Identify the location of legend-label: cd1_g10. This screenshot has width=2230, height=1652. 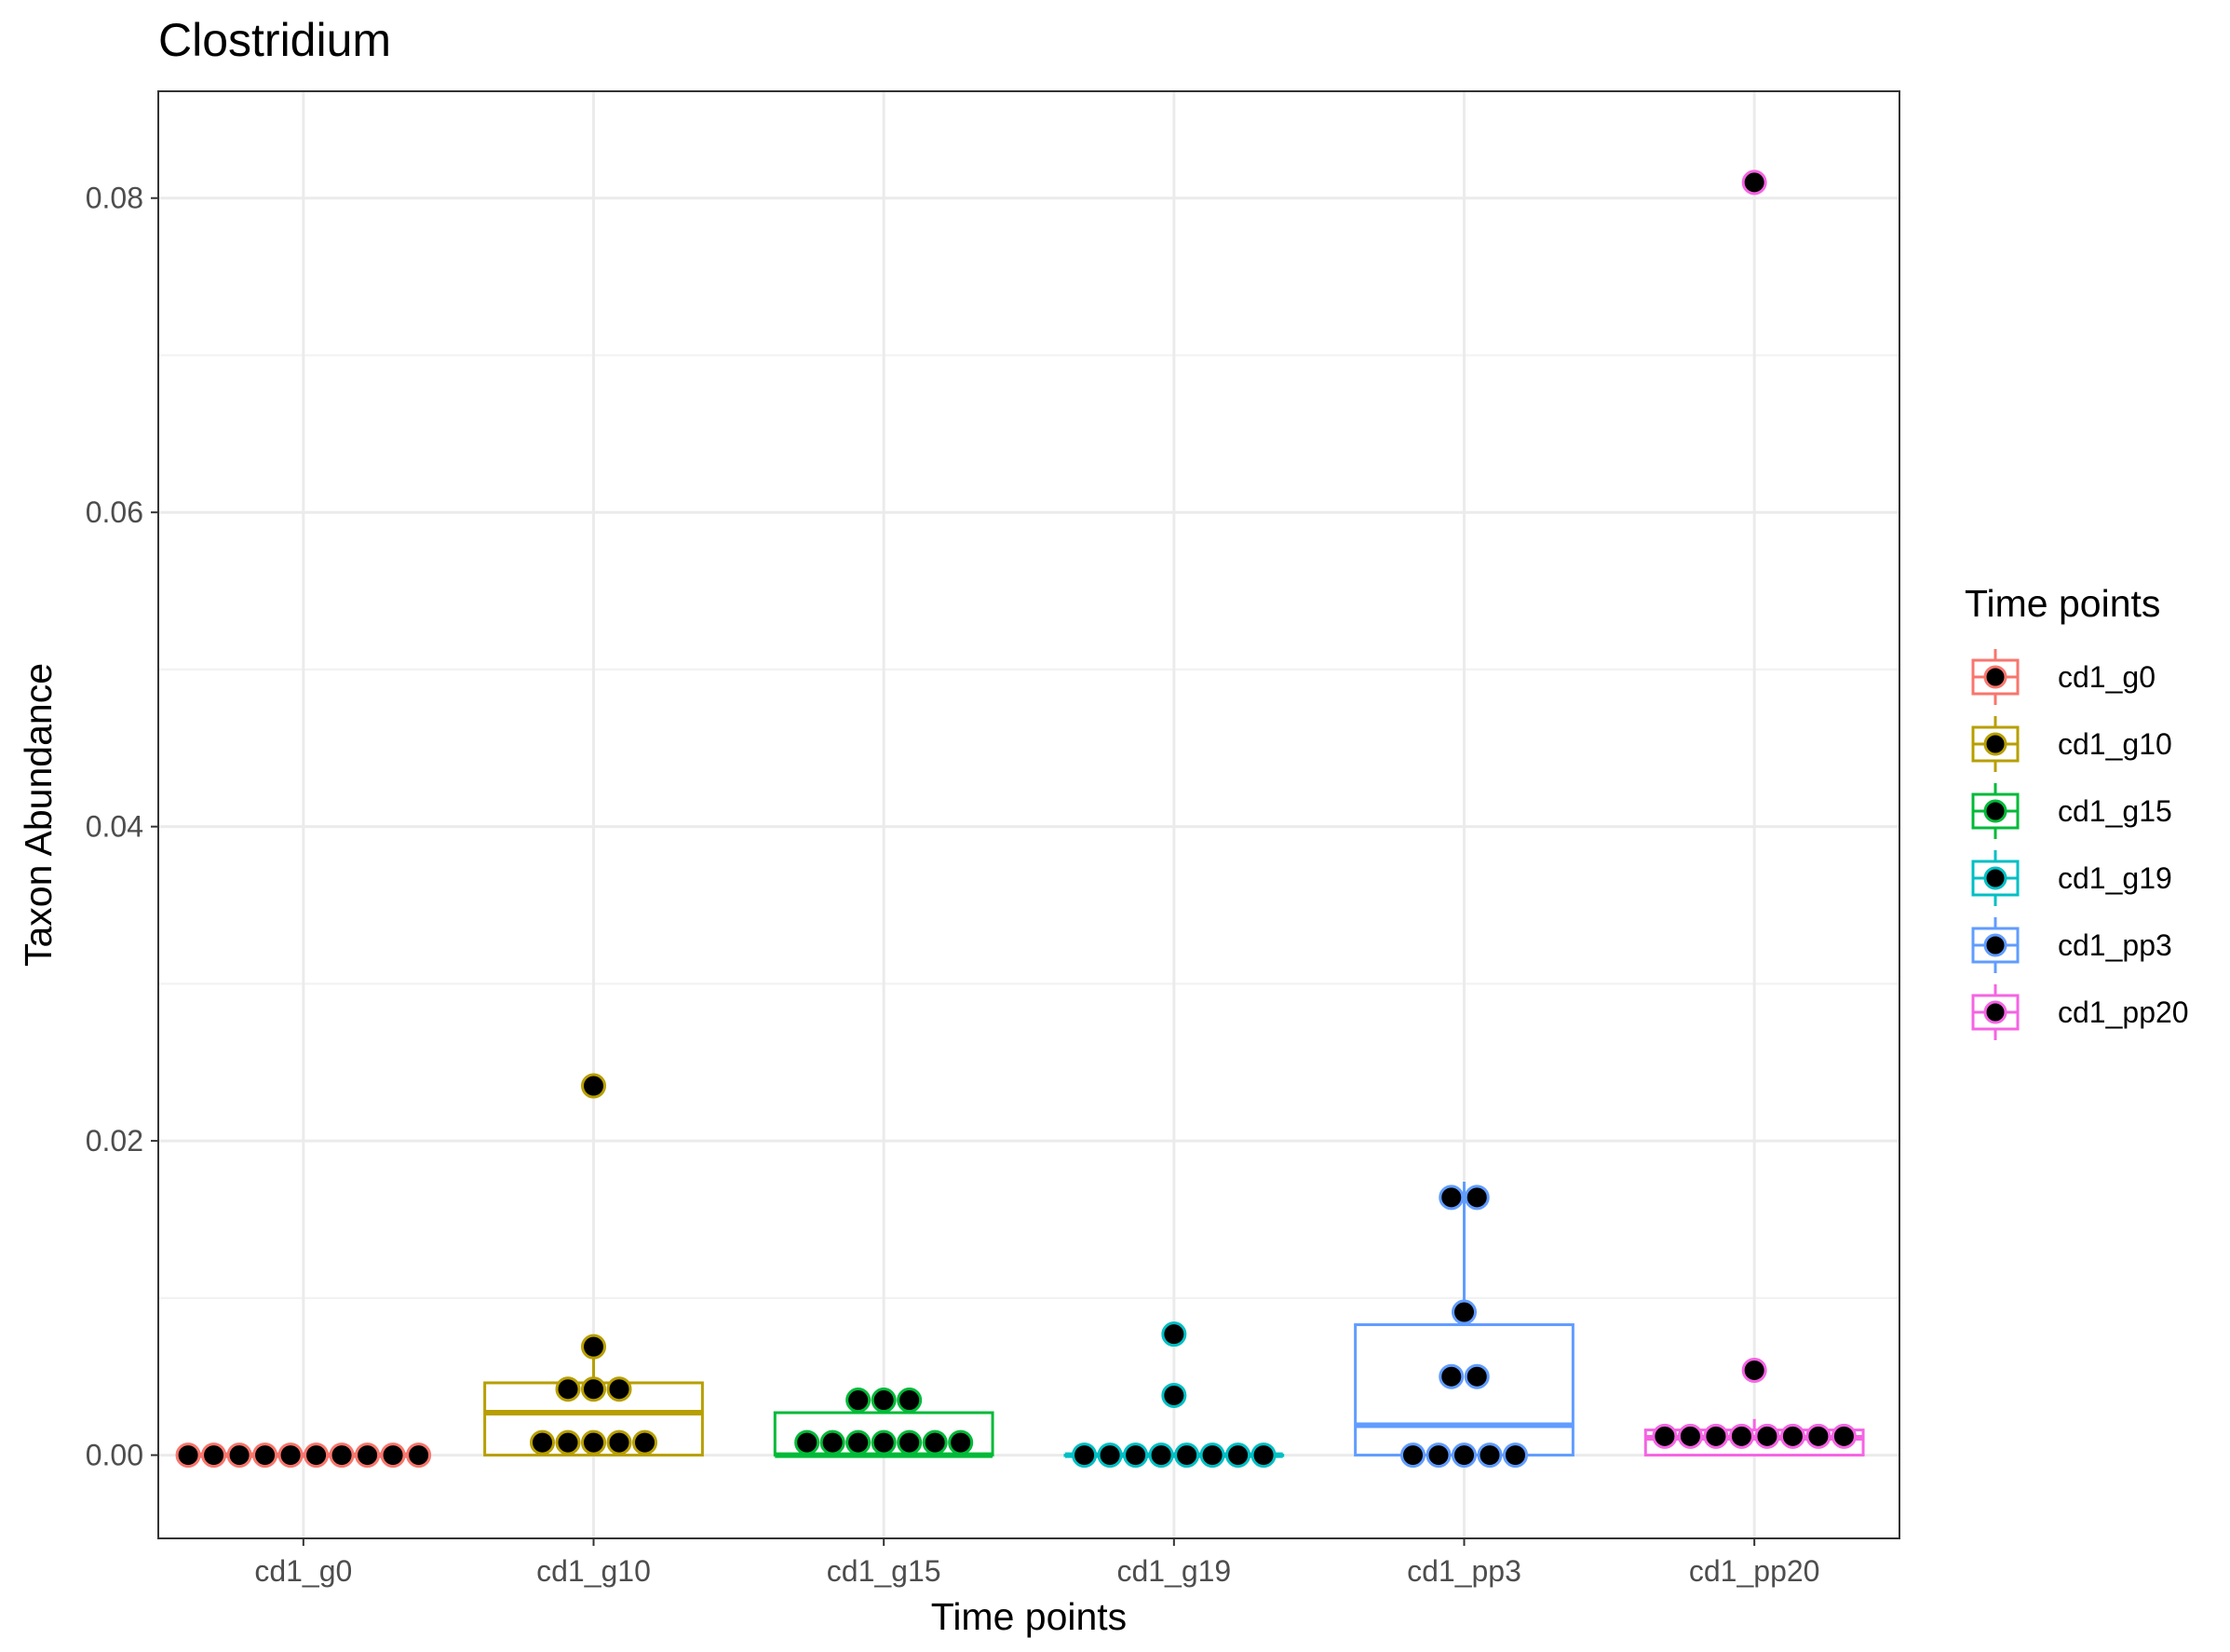
(2115, 744).